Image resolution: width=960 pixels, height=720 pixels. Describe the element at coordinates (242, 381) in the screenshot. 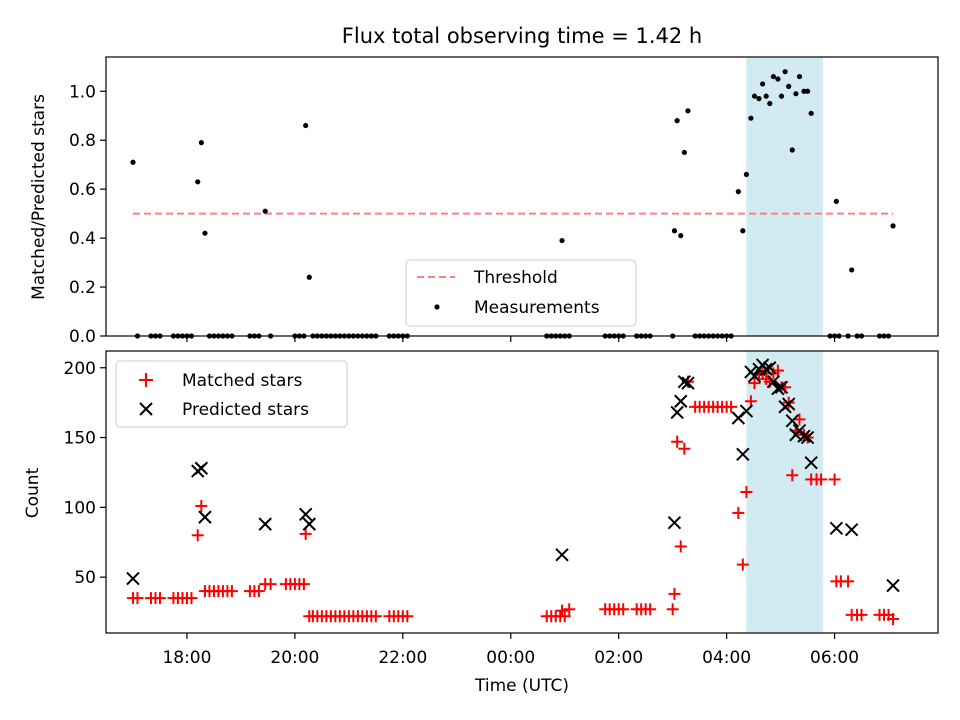

I see `legend-matched-label: Matched stars` at that location.